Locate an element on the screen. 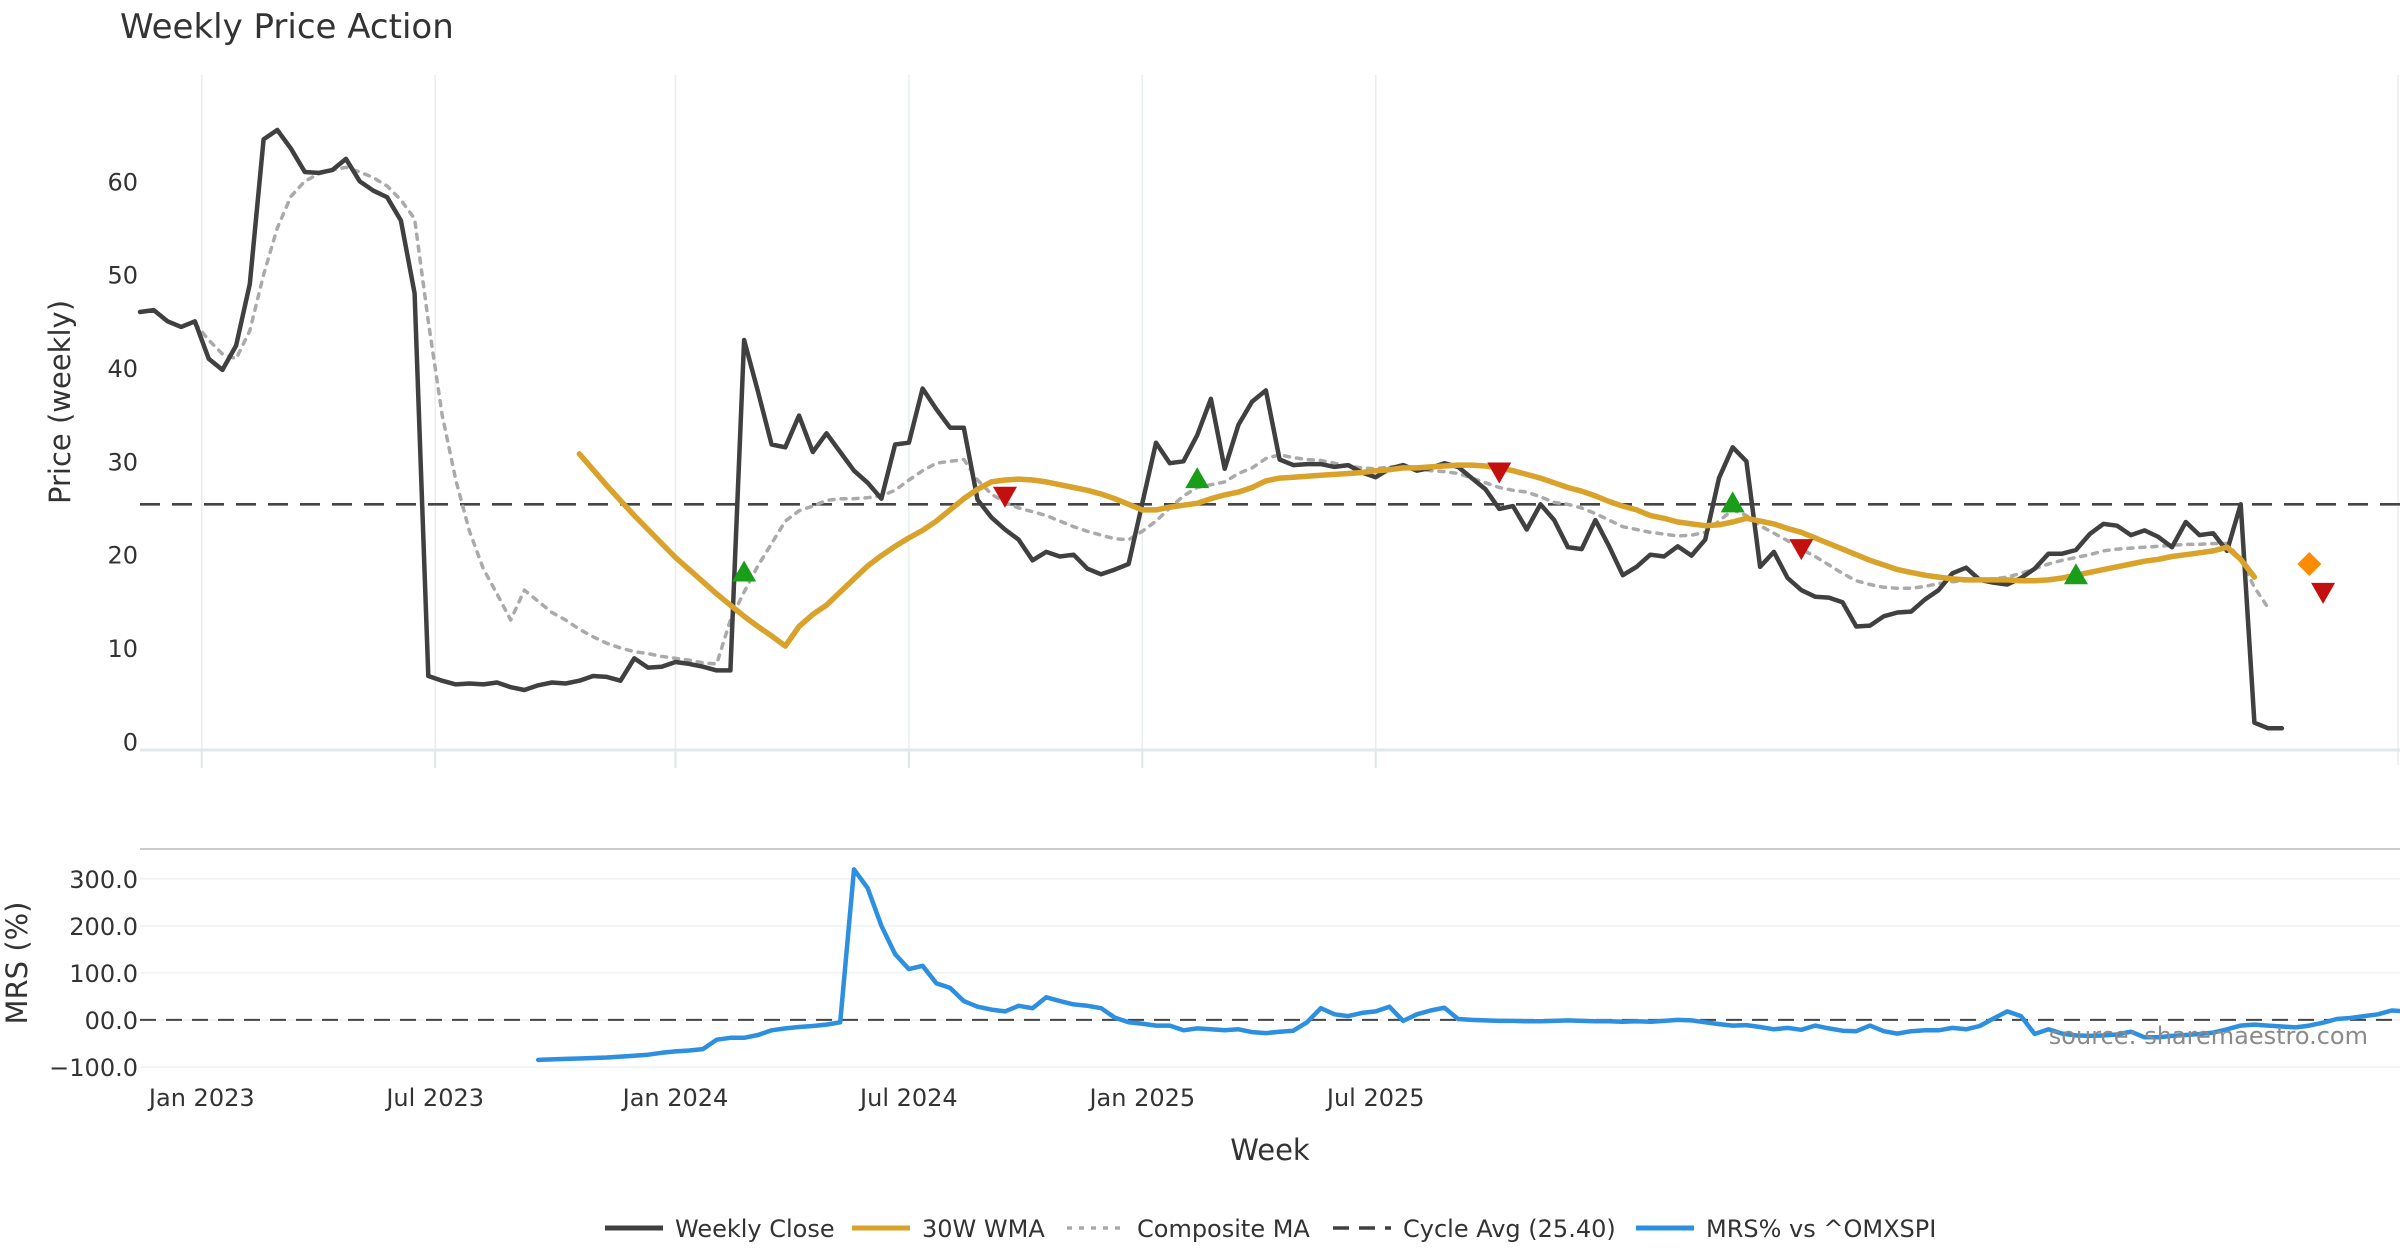 This screenshot has width=2400, height=1260. mrs-y-tick-label: −100.0 is located at coordinates (93, 1068).